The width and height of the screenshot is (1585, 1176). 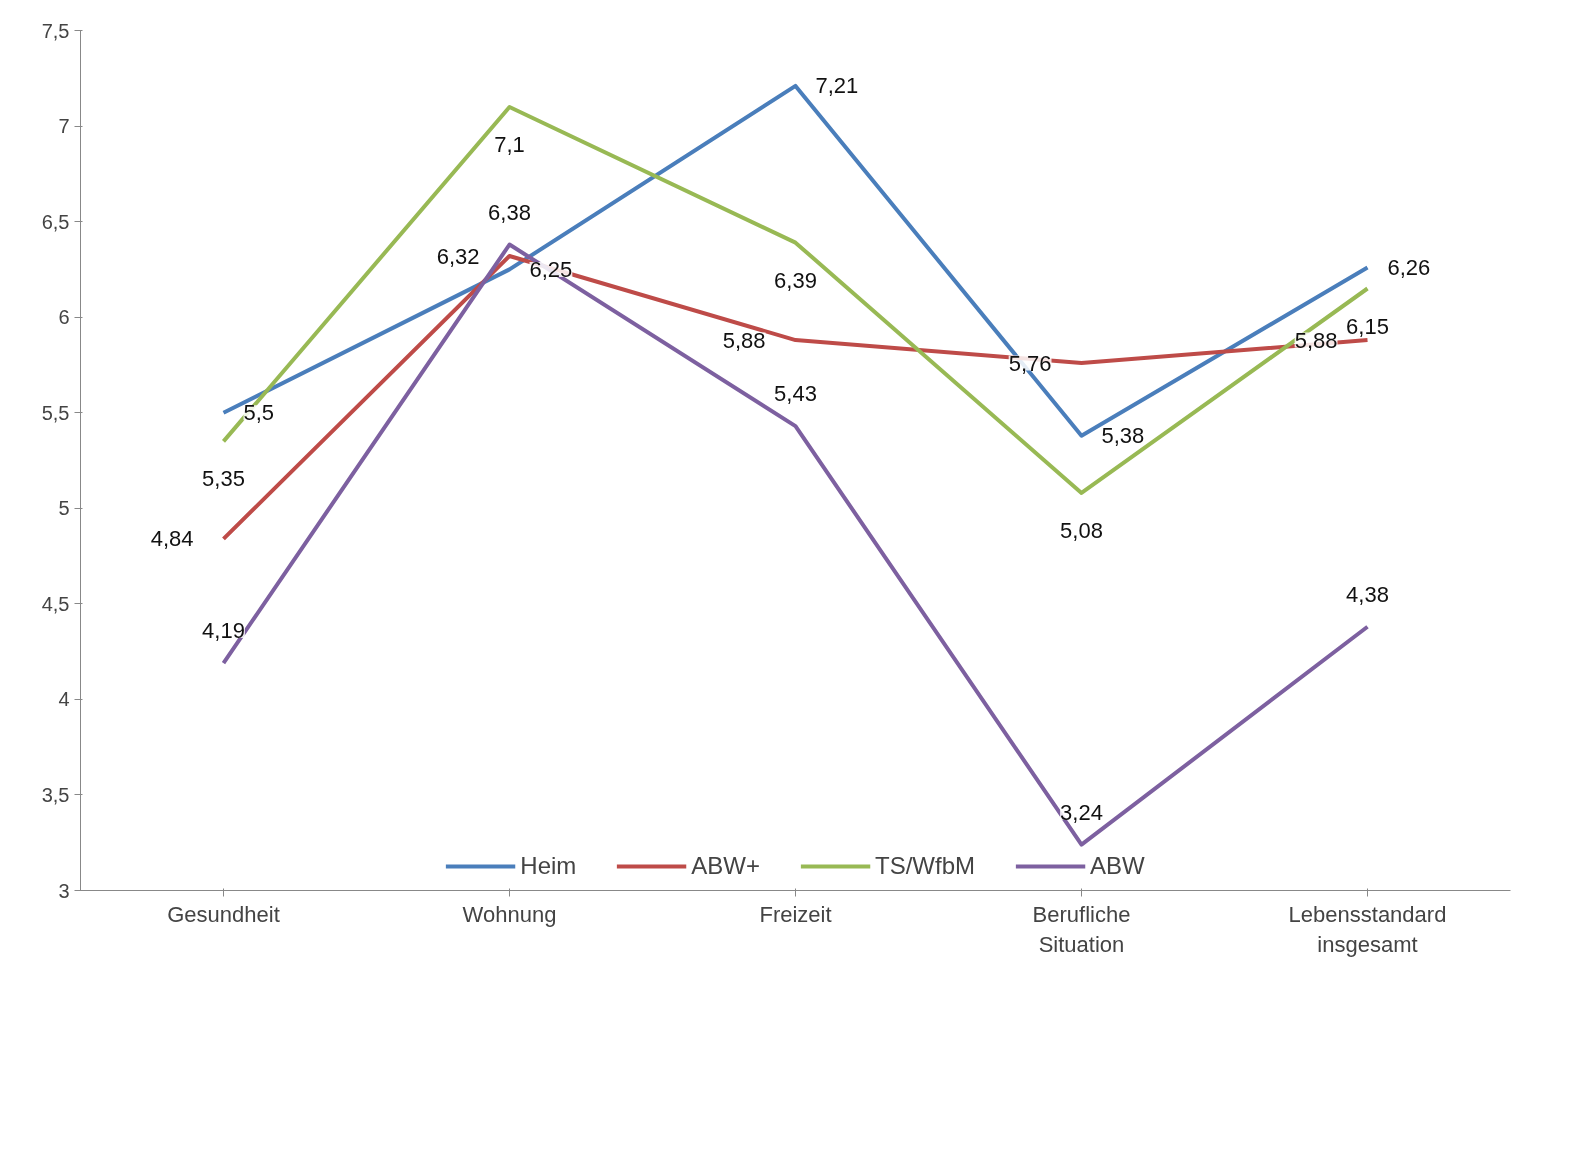 I want to click on legend-label: ABW, so click(x=1117, y=866).